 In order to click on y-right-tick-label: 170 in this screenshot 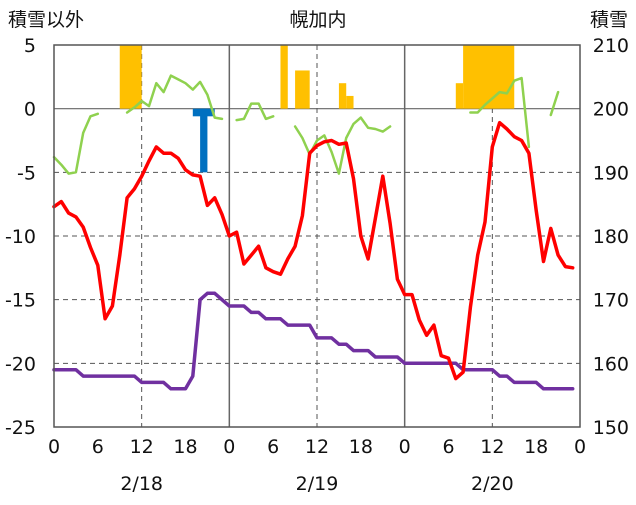, I will do `click(611, 301)`.